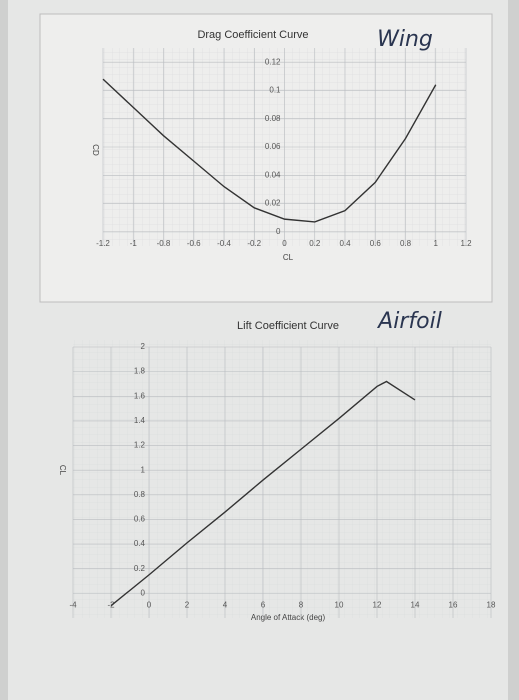 The width and height of the screenshot is (519, 700). Describe the element at coordinates (275, 90) in the screenshot. I see `y-tick-label: 0.1` at that location.